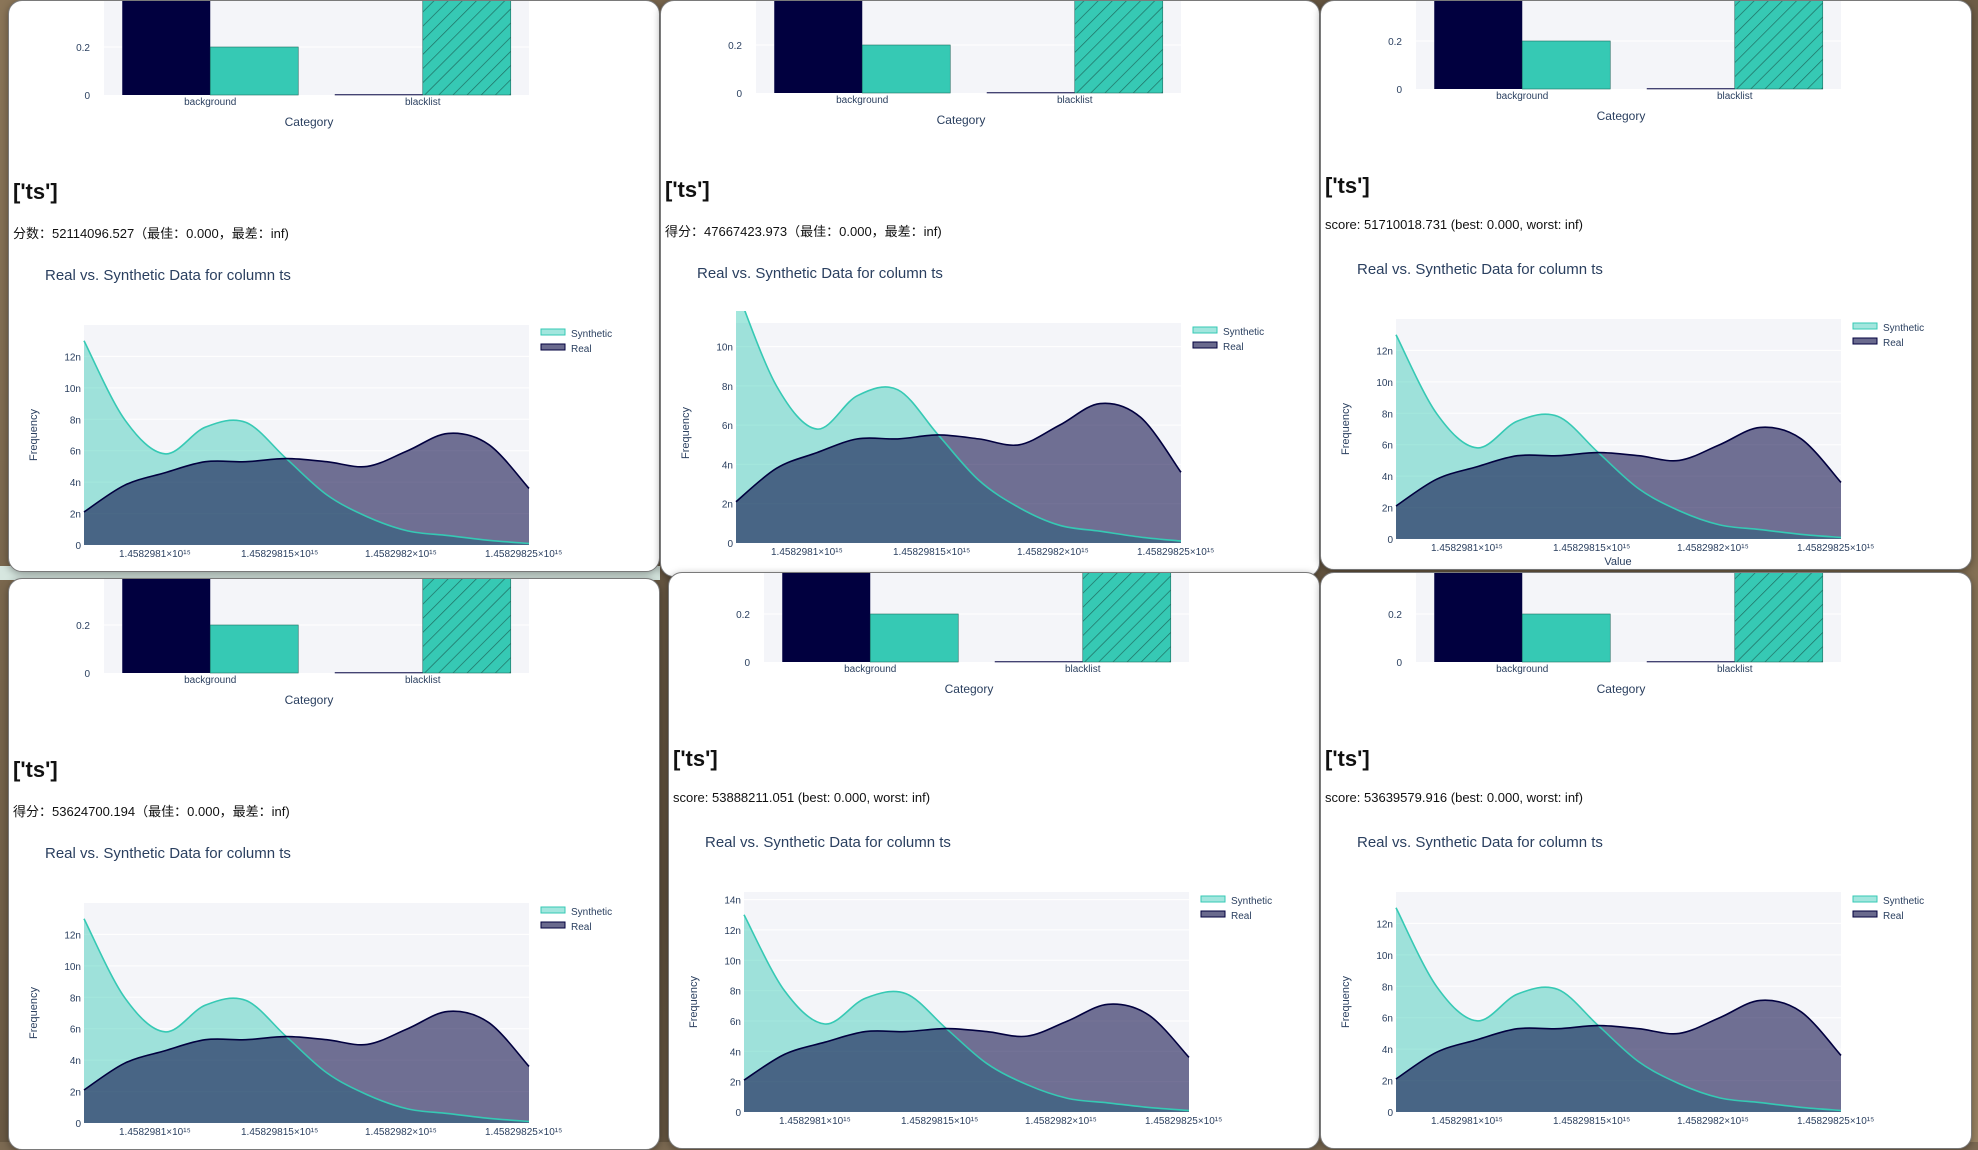 This screenshot has width=1978, height=1150. Describe the element at coordinates (87, 96) in the screenshot. I see `bar-y-tick-label: 0` at that location.